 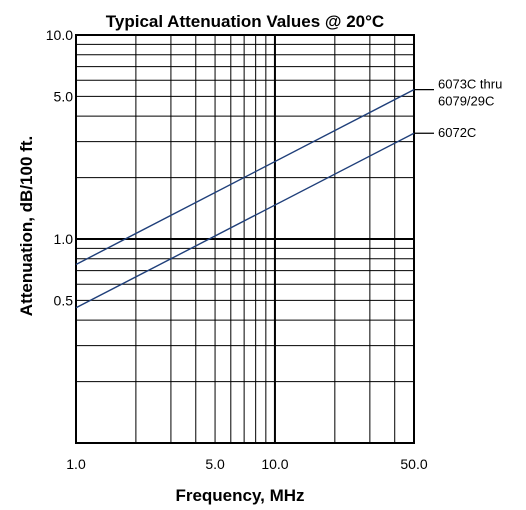 I want to click on series-labels: 6073C thru 6079/29C 6072C, so click(x=470, y=109).